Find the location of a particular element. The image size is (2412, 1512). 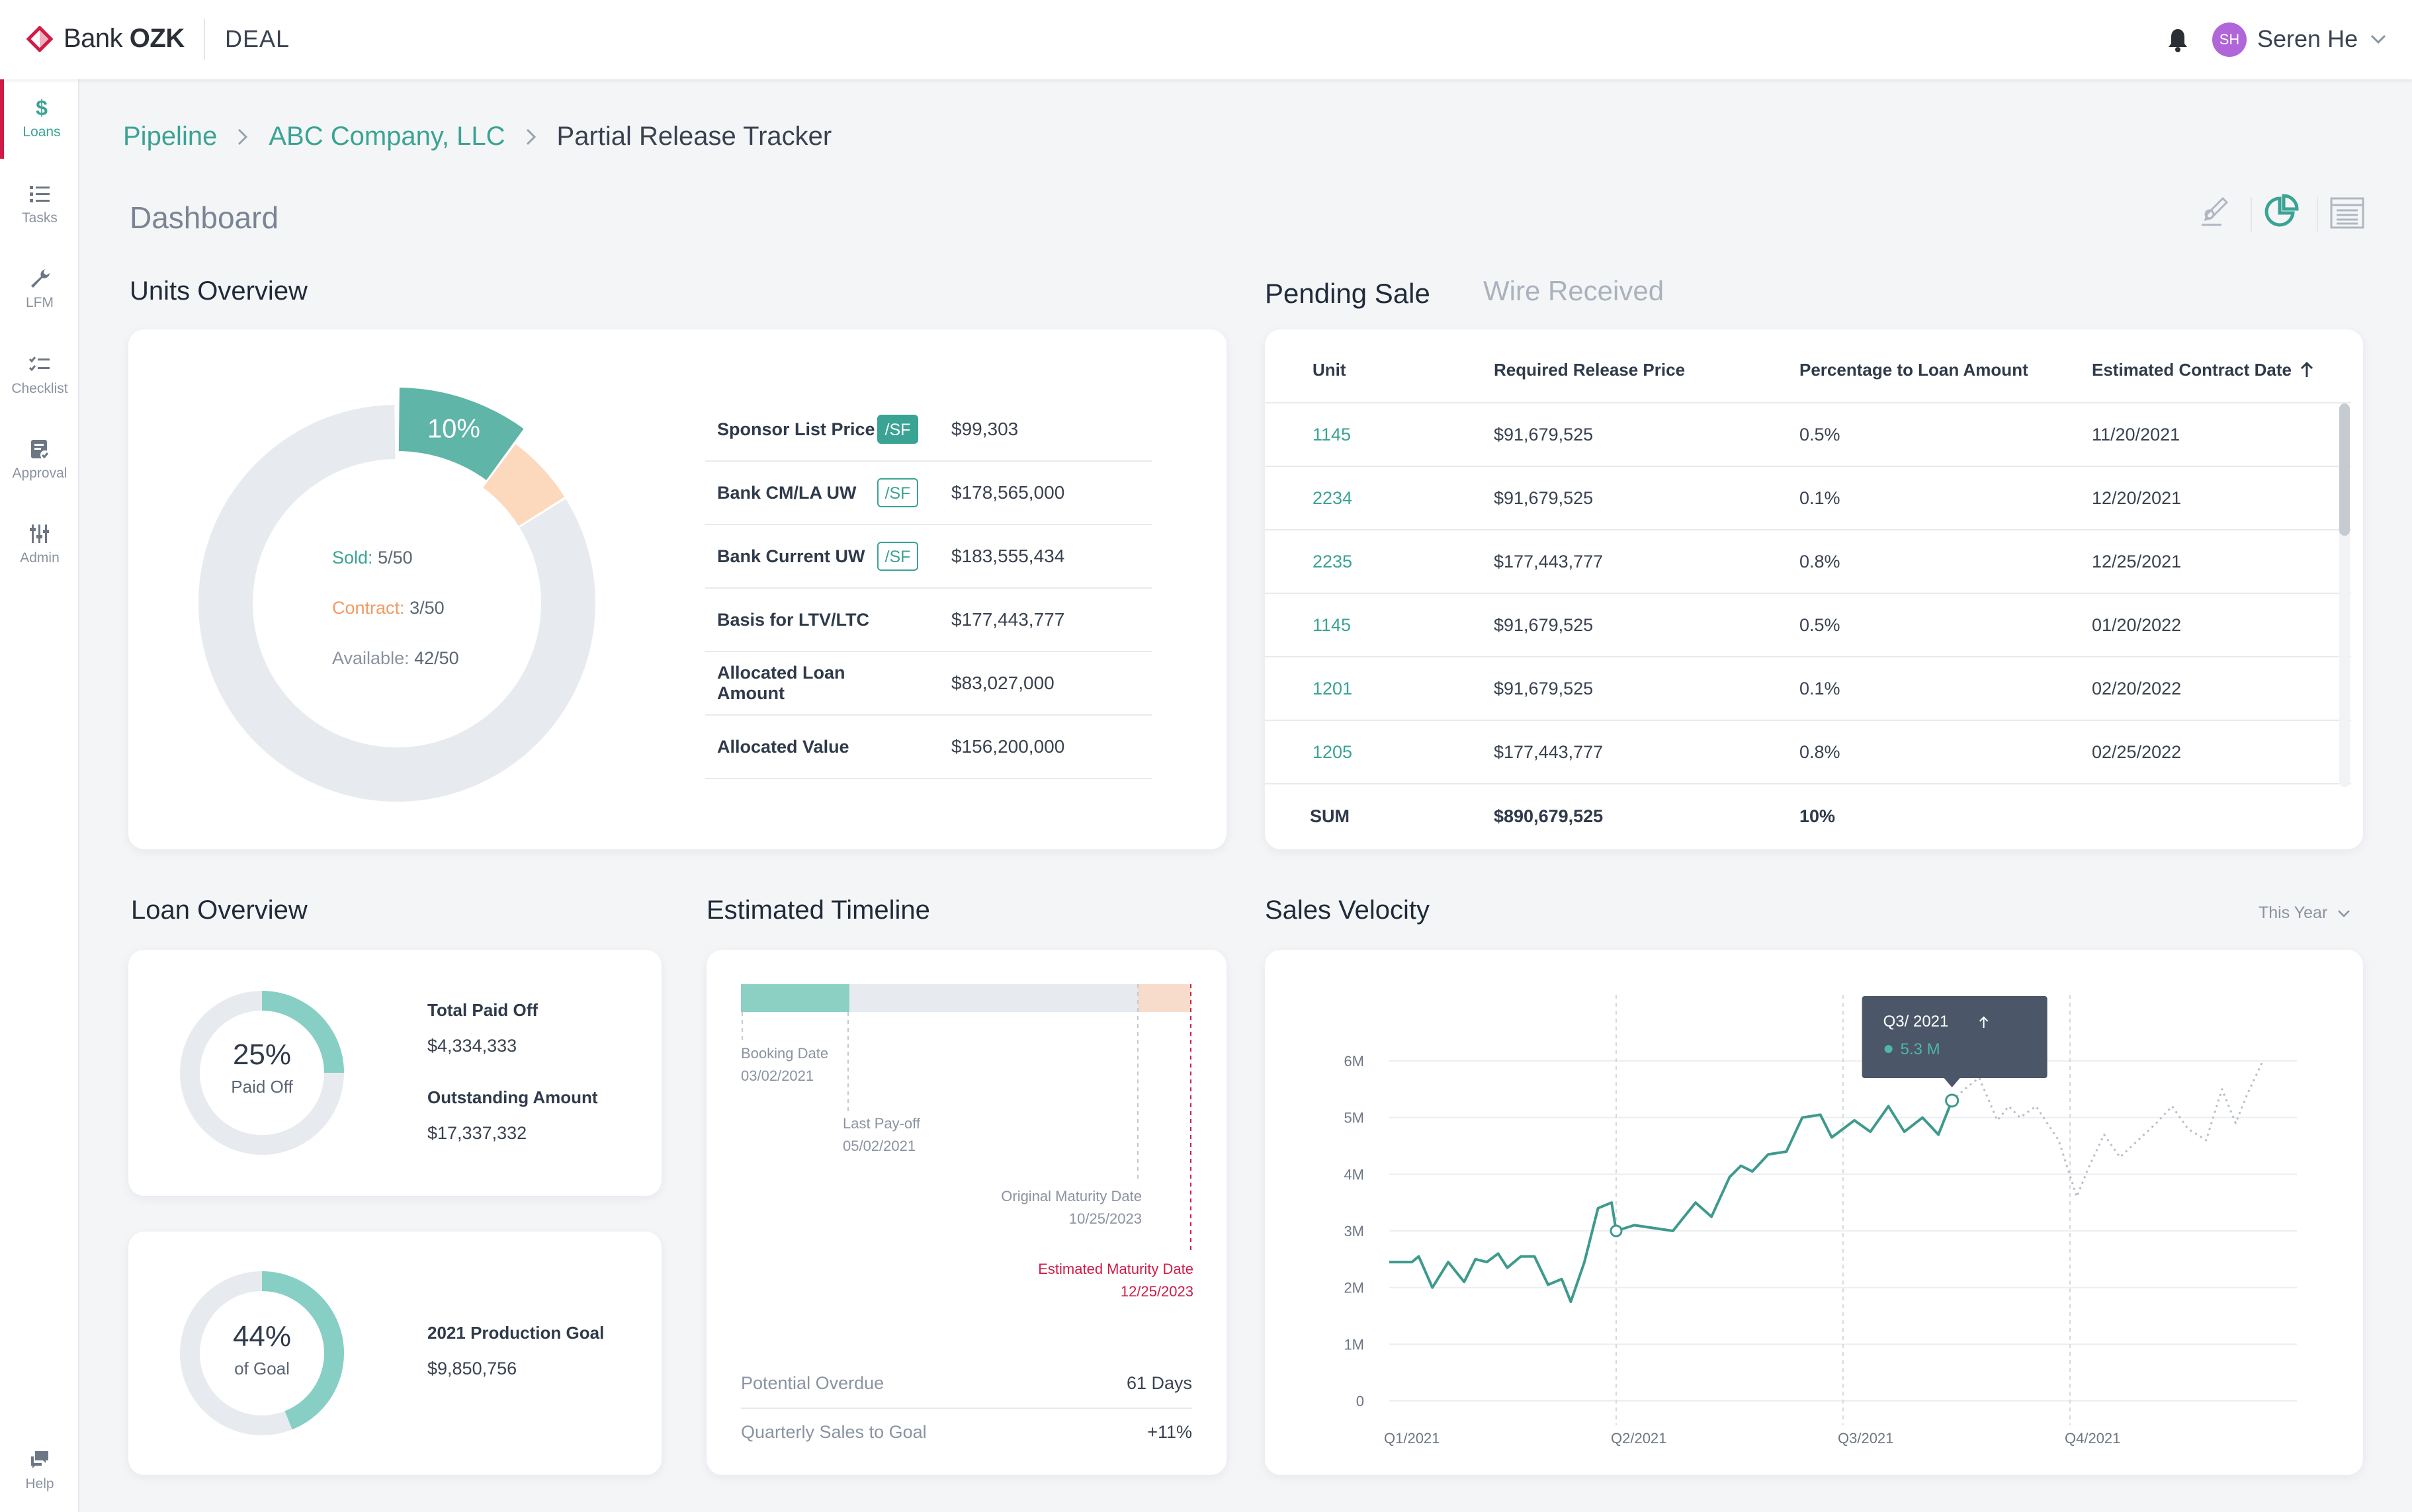

breadcrumb-pipeline-link: Pipeline is located at coordinates (171, 136).